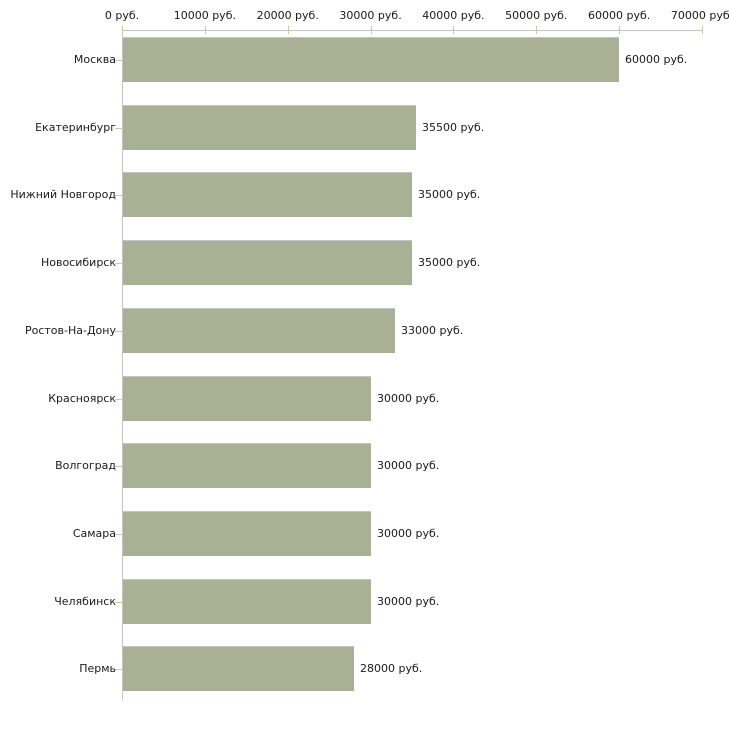 This screenshot has width=730, height=730. What do you see at coordinates (63, 194) in the screenshot?
I see `category-label: Нижний Новгород` at bounding box center [63, 194].